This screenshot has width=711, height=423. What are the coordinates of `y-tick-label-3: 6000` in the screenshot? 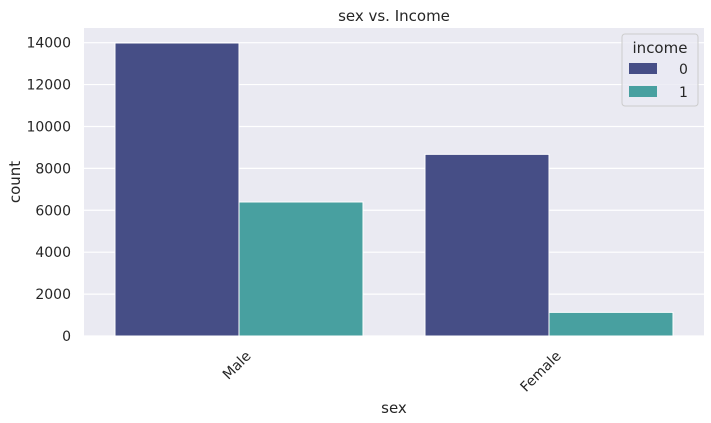 It's located at (53, 211).